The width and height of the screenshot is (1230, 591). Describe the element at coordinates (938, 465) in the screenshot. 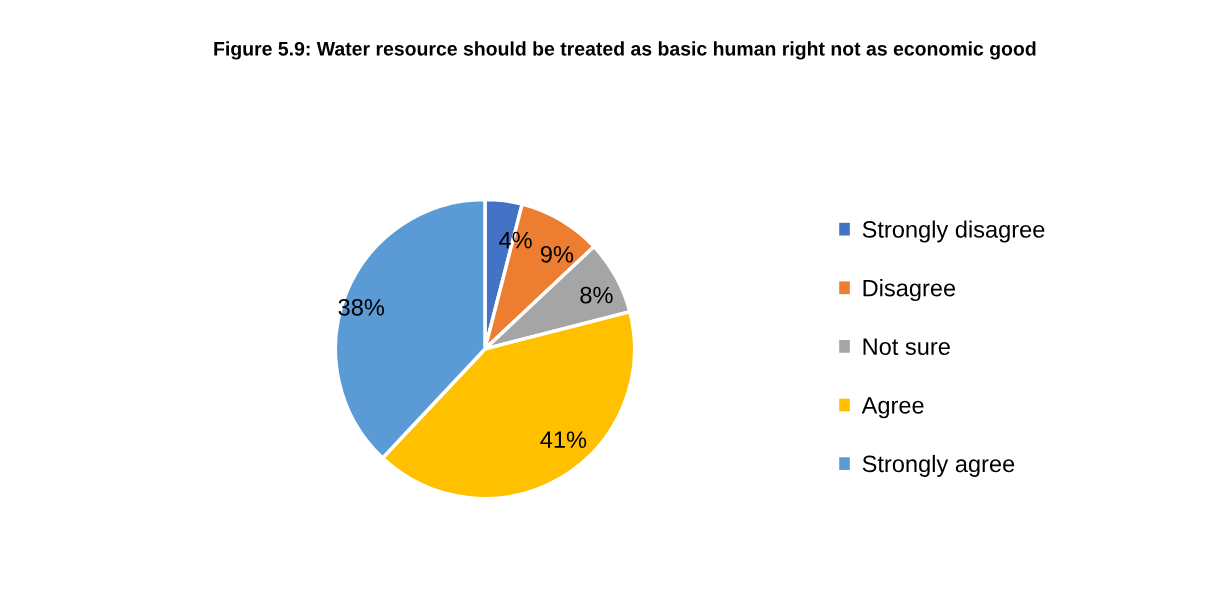

I see `legend-label: Strongly agree` at that location.